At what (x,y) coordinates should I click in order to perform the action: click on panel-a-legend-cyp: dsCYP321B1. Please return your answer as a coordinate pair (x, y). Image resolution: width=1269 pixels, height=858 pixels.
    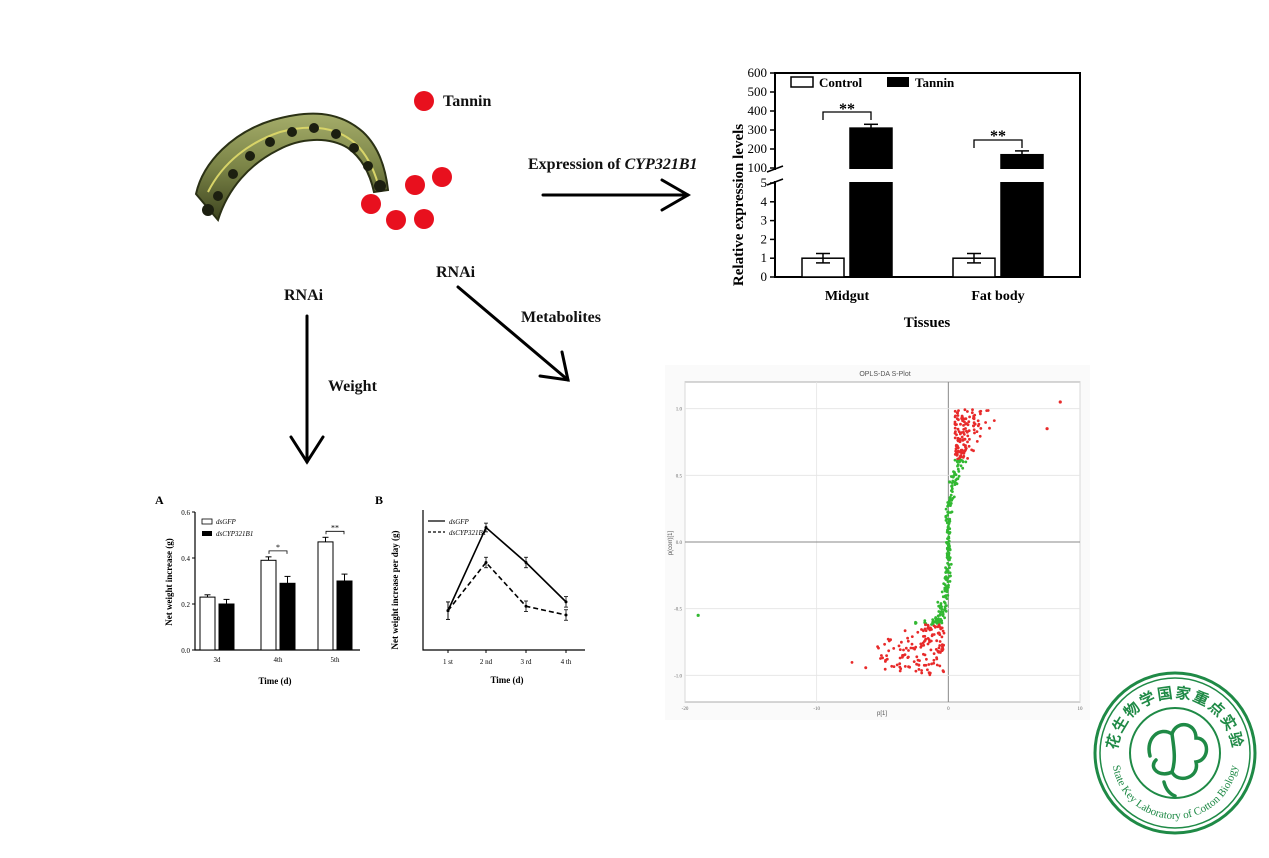
    Looking at the image, I should click on (234, 534).